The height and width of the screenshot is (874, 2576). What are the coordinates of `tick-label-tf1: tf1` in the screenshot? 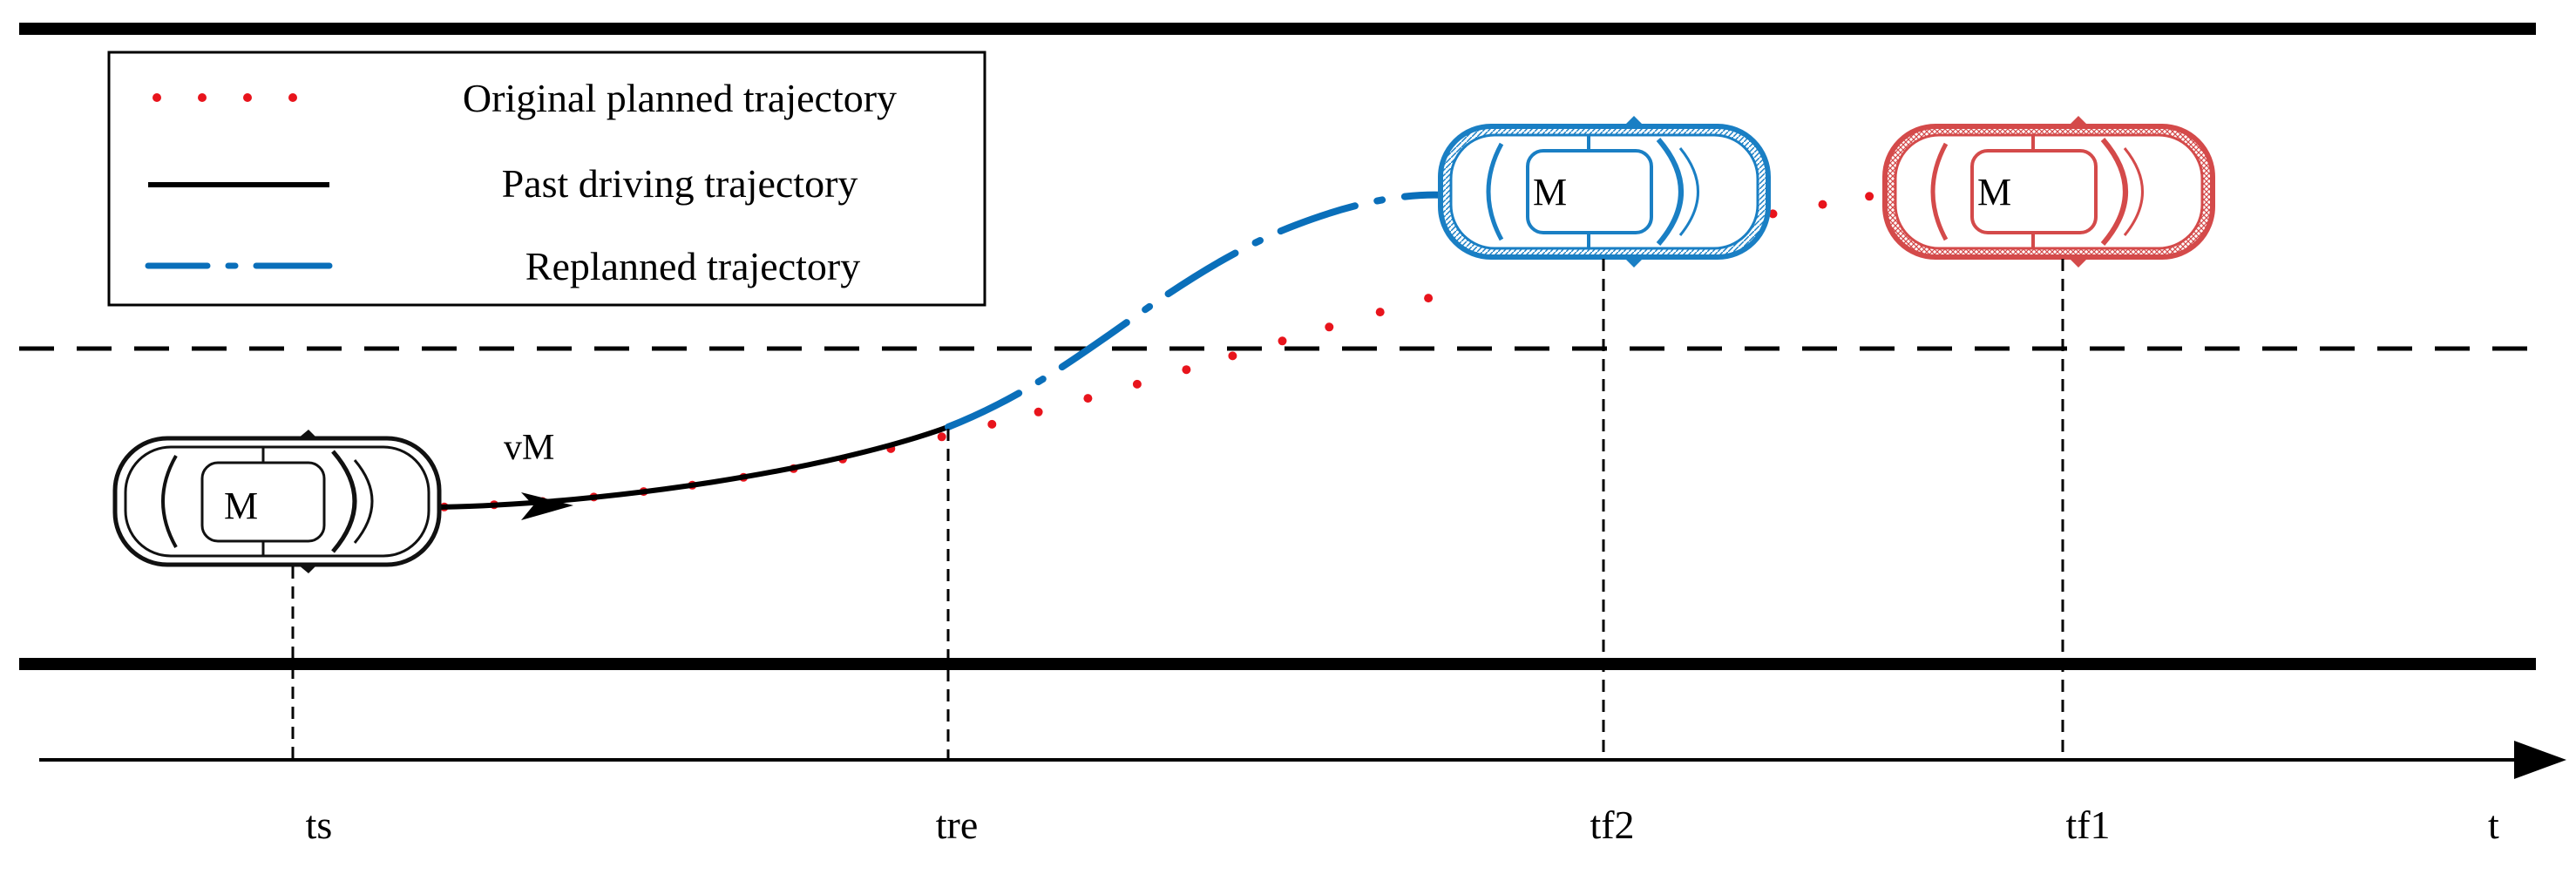 It's located at (2088, 825).